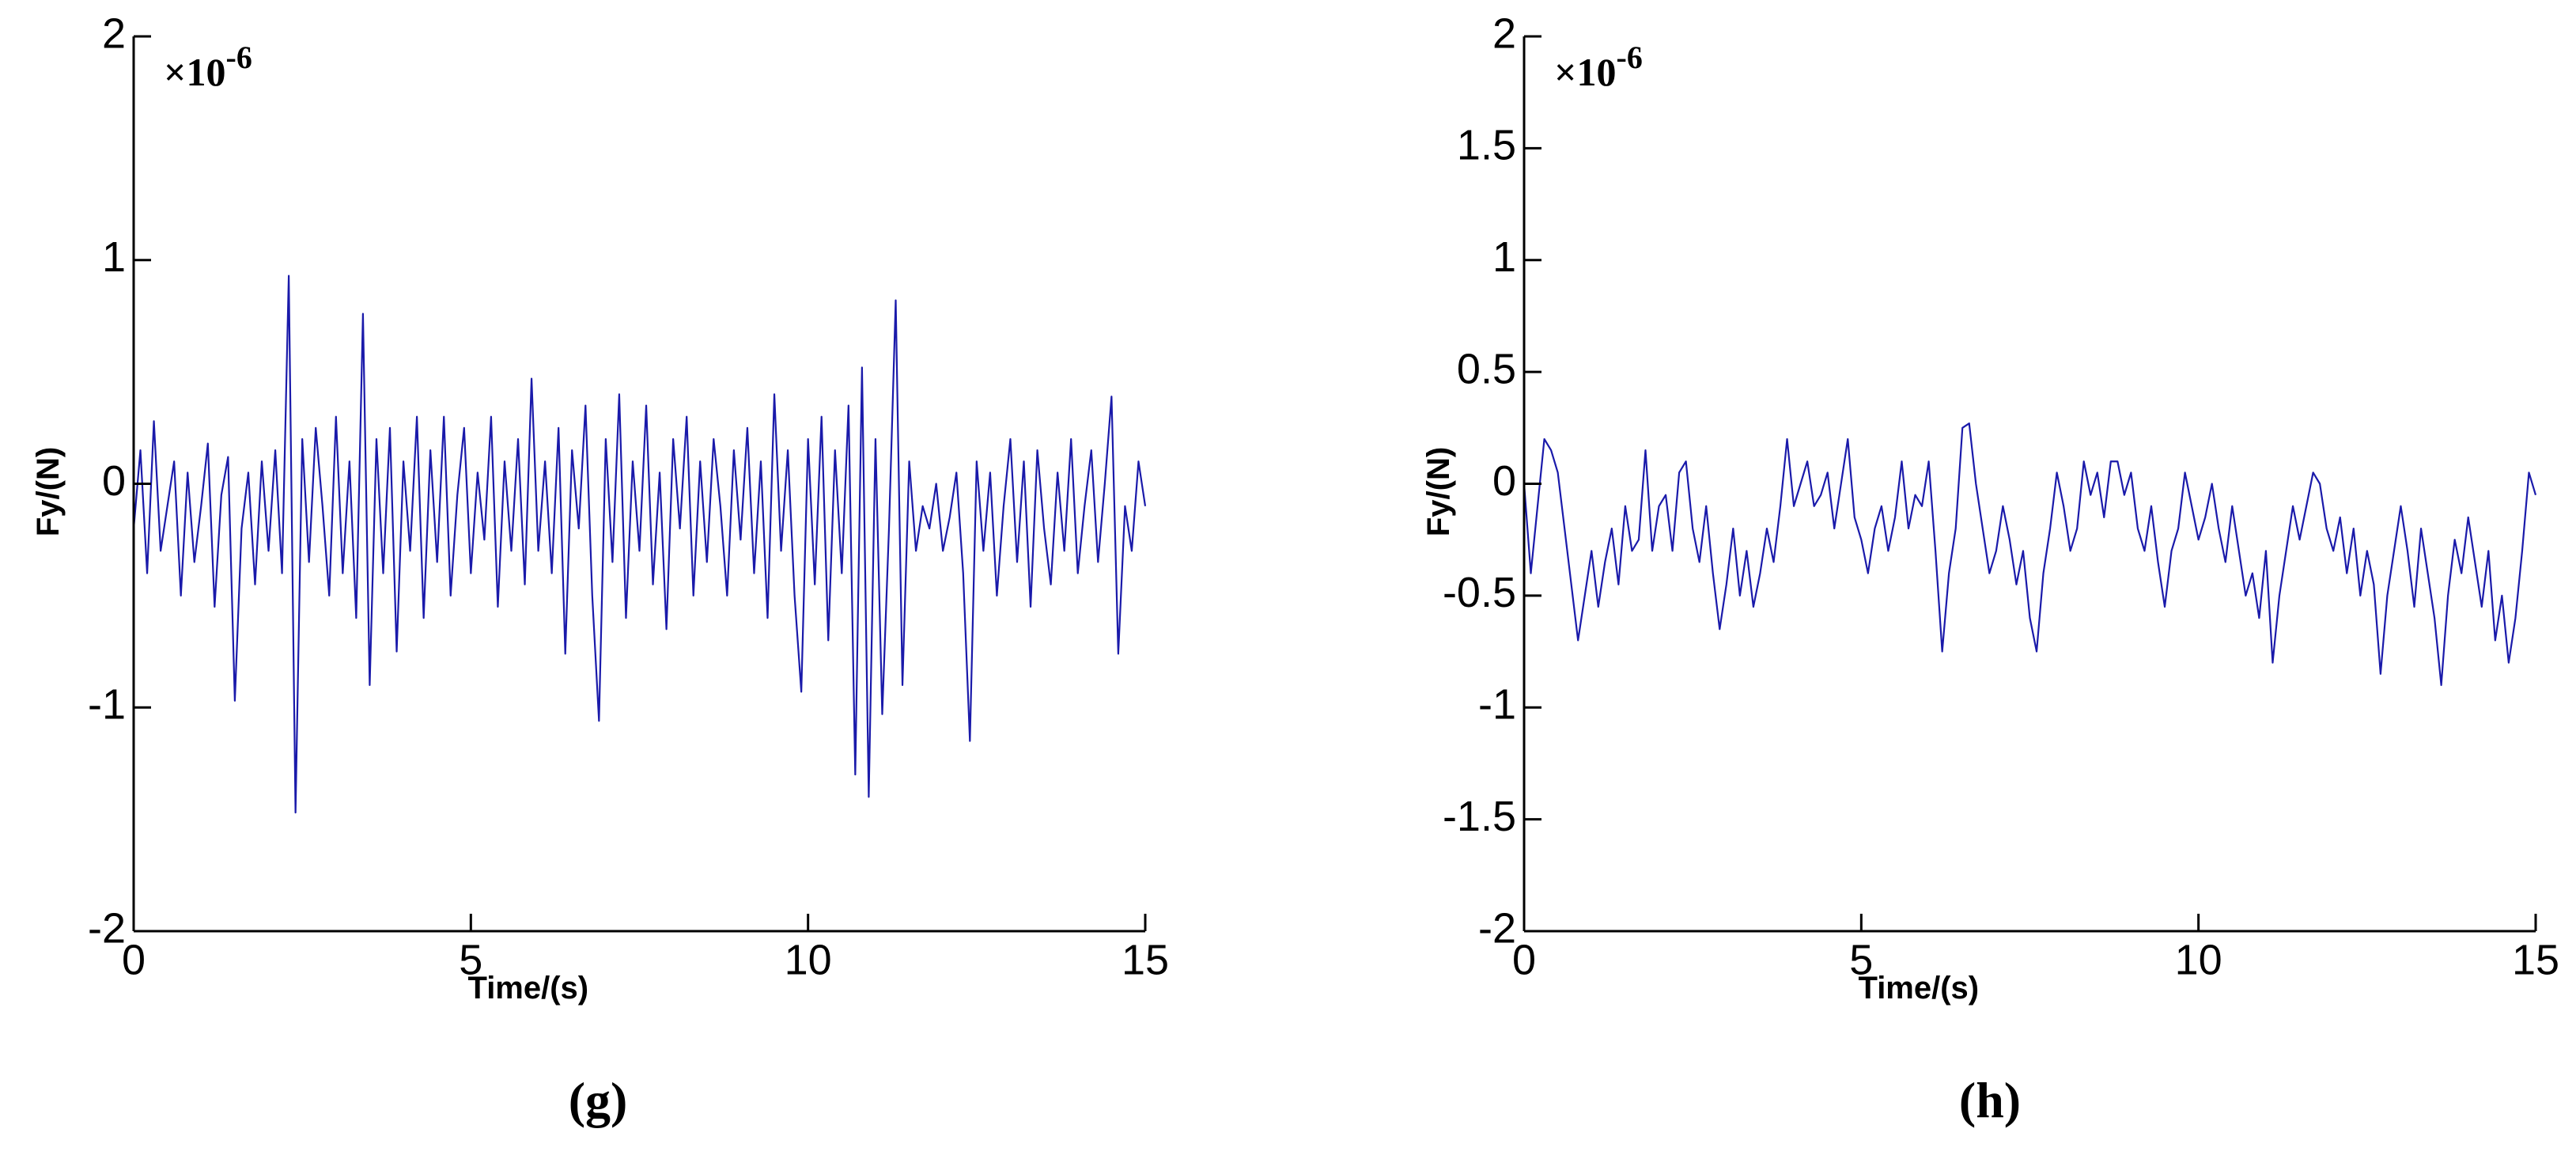 Image resolution: width=2576 pixels, height=1159 pixels. I want to click on y-tick-label: 0.5, so click(1486, 368).